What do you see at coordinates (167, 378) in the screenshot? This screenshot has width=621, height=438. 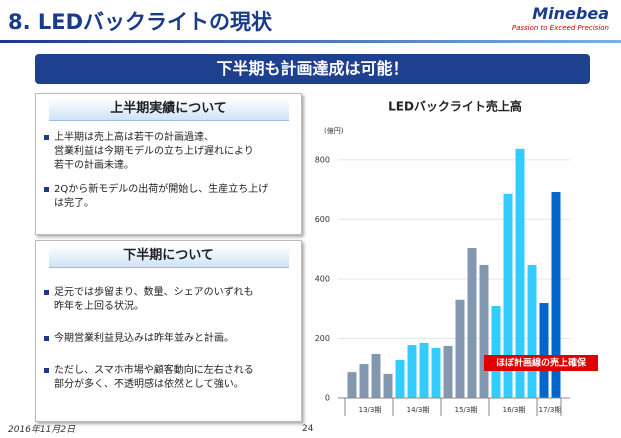 I see `bullet: ただし、スマホ市場や顧客動向に左右される 部分が多く、不透明感は依然として強い。` at bounding box center [167, 378].